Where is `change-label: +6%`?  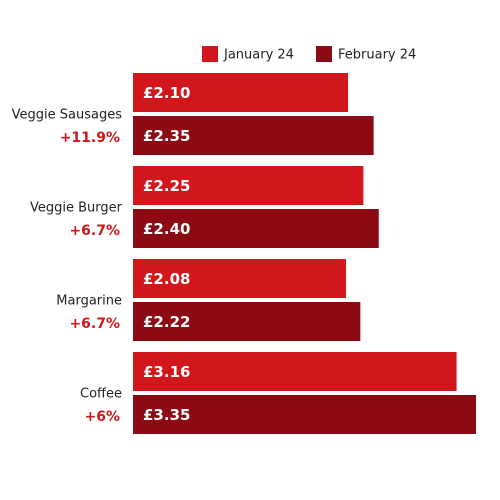 change-label: +6% is located at coordinates (103, 417).